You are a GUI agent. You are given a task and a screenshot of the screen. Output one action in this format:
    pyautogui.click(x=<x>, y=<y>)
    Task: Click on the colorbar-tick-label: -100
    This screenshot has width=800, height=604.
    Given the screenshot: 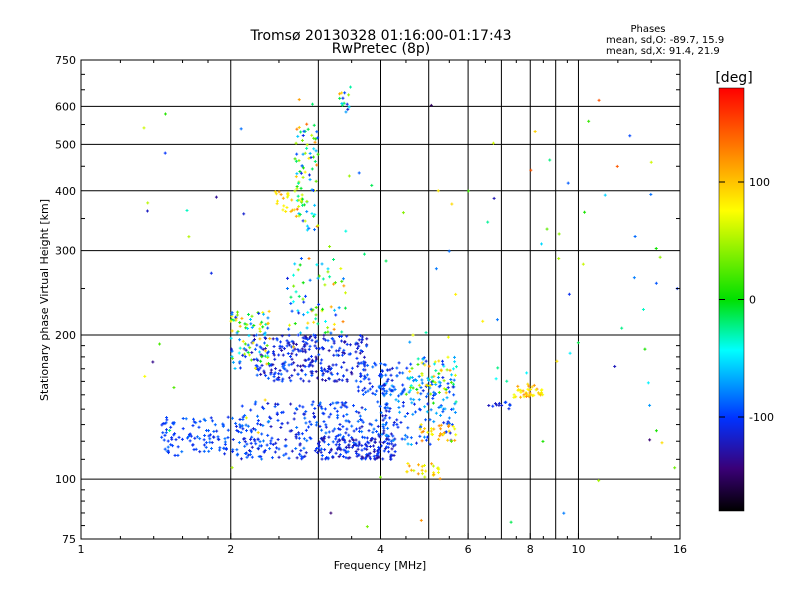 What is the action you would take?
    pyautogui.click(x=761, y=417)
    